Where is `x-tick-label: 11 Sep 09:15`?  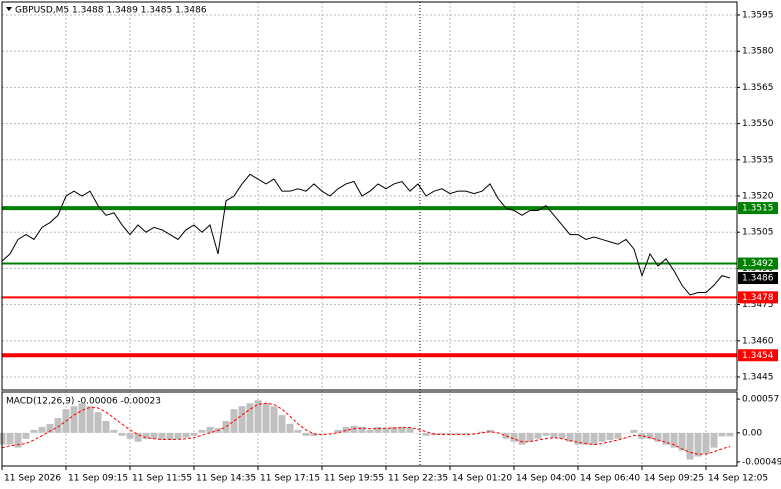 x-tick-label: 11 Sep 09:15 is located at coordinates (98, 479).